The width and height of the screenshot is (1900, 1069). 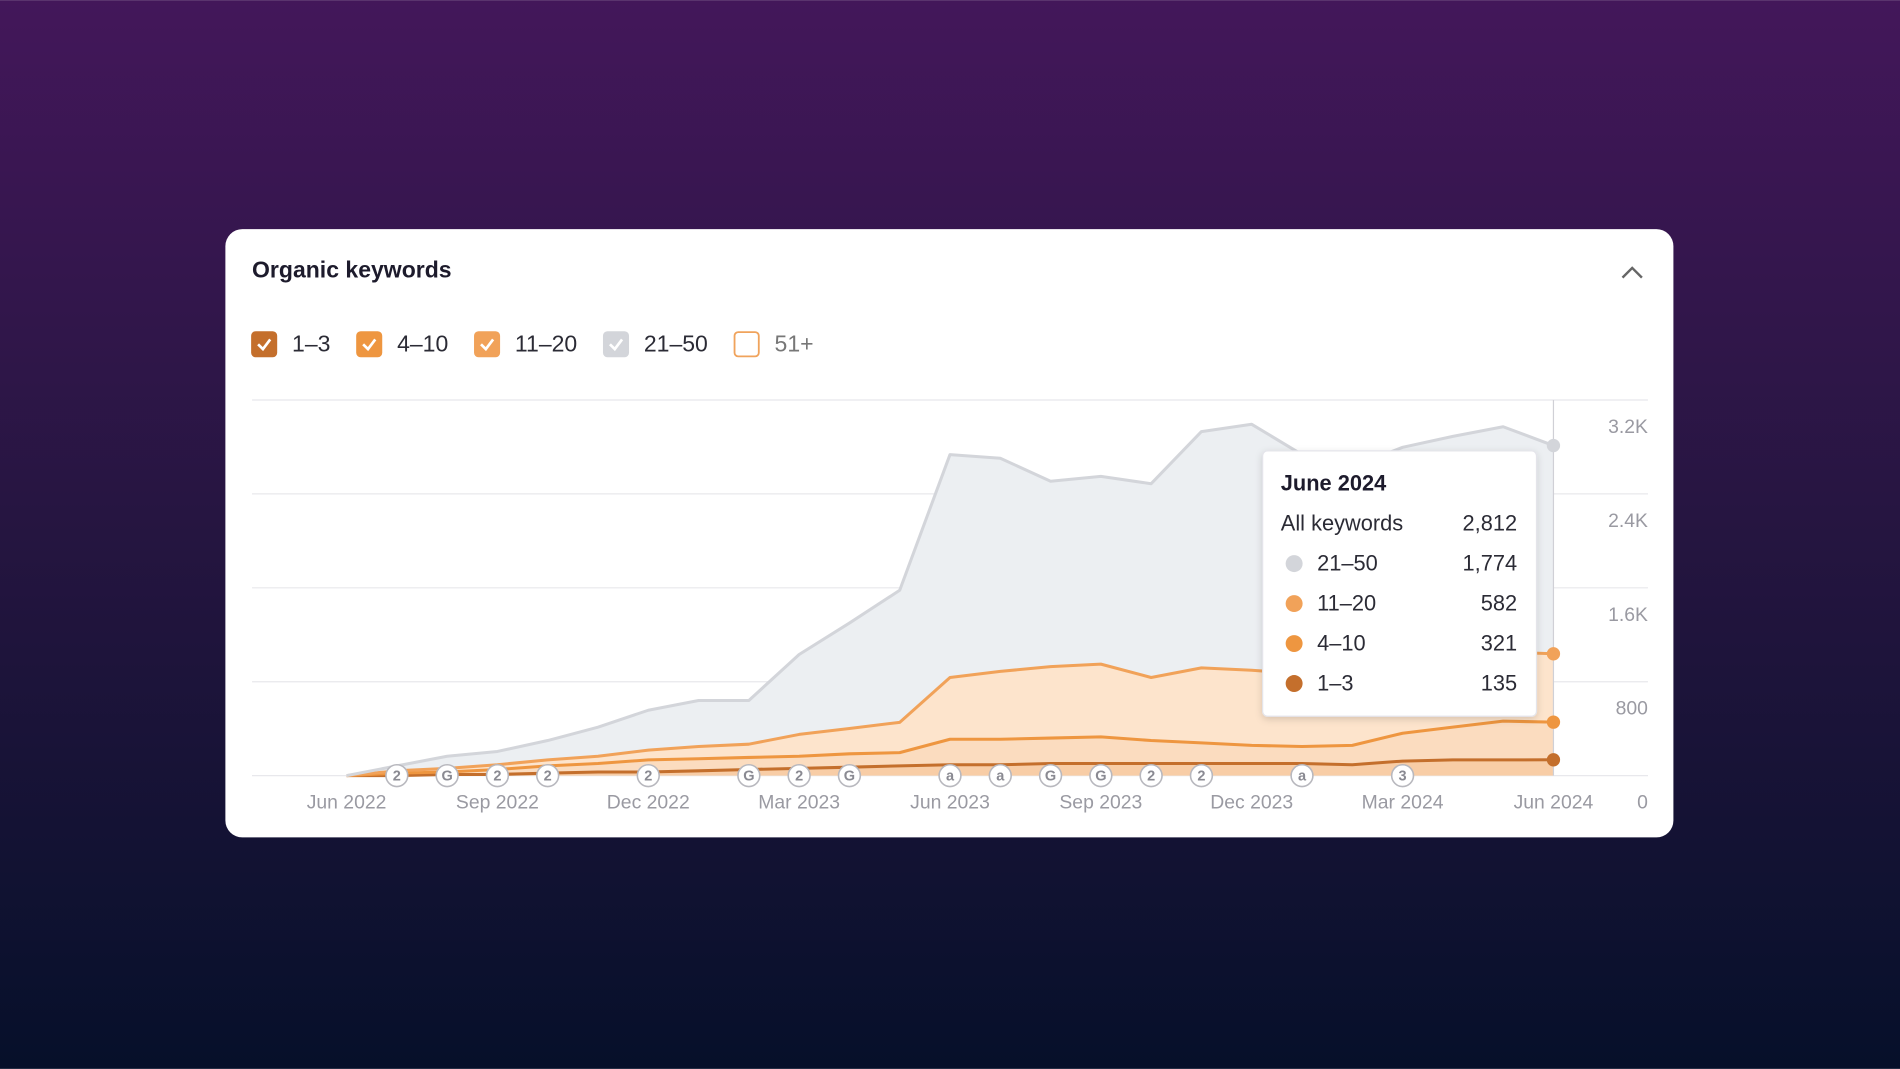 What do you see at coordinates (1347, 563) in the screenshot?
I see `tooltip-row-name: 21–50` at bounding box center [1347, 563].